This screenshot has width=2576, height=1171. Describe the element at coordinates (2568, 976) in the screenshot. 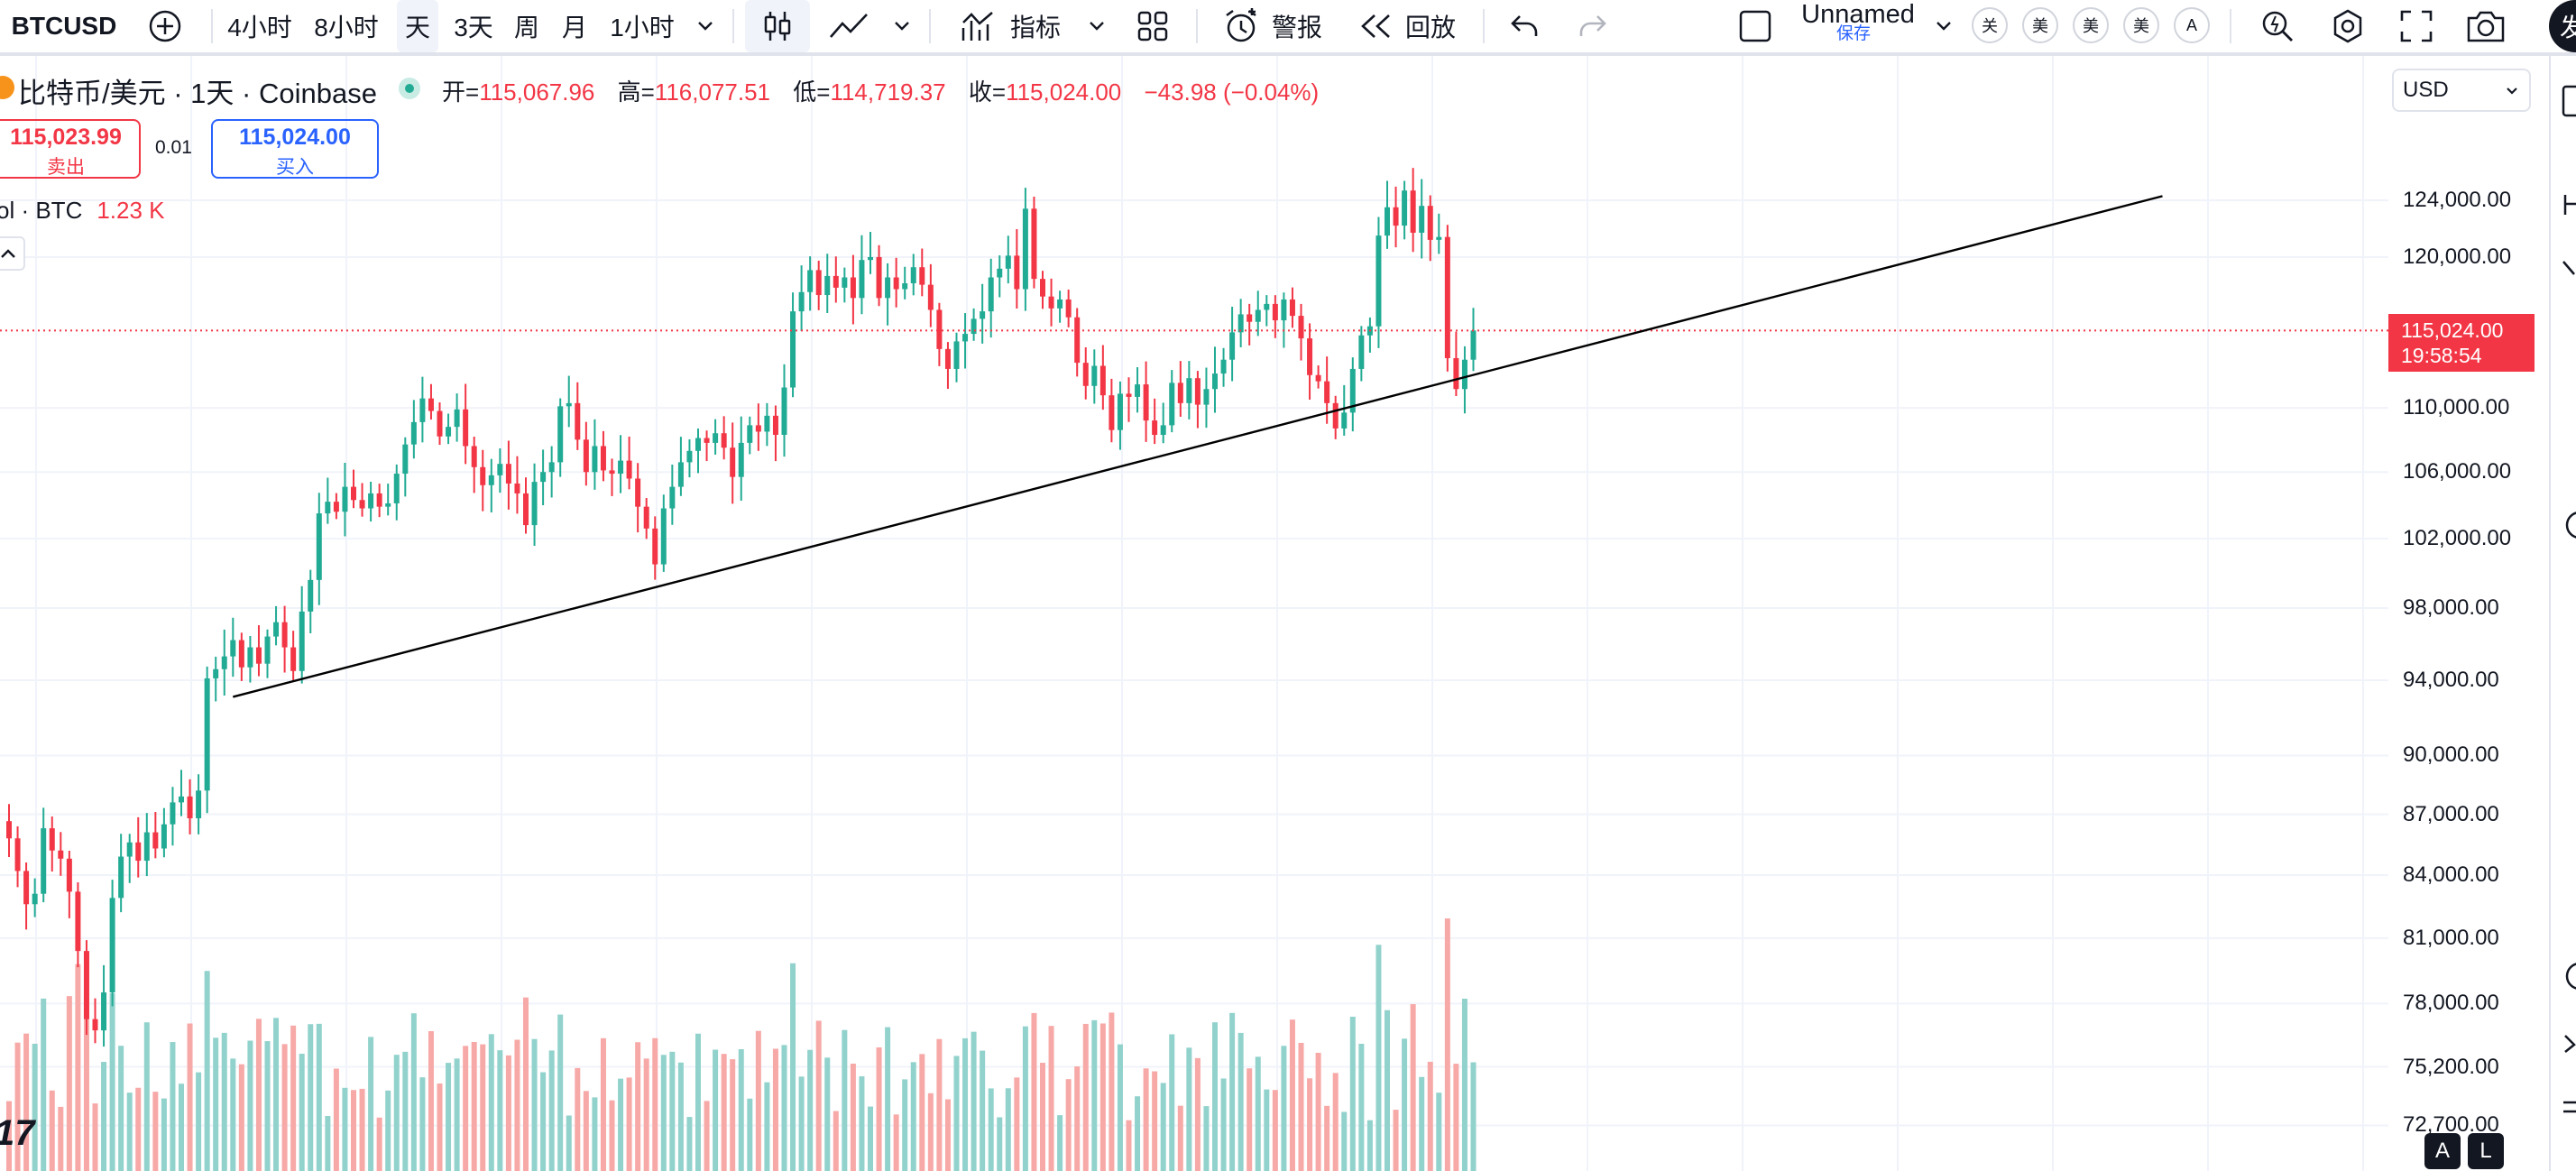

I see `clock-icon` at that location.